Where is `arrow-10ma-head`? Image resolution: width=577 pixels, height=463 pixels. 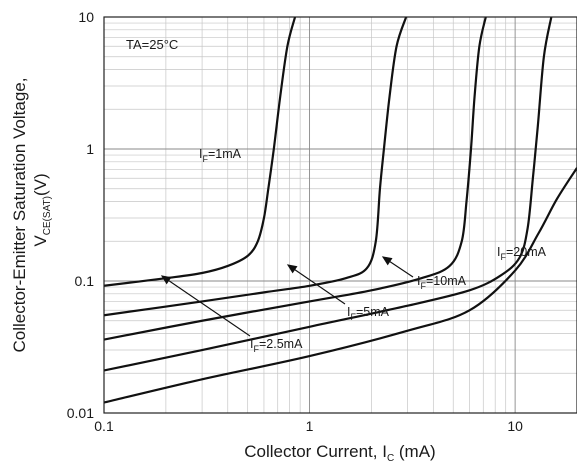 arrow-10ma-head is located at coordinates (387, 261).